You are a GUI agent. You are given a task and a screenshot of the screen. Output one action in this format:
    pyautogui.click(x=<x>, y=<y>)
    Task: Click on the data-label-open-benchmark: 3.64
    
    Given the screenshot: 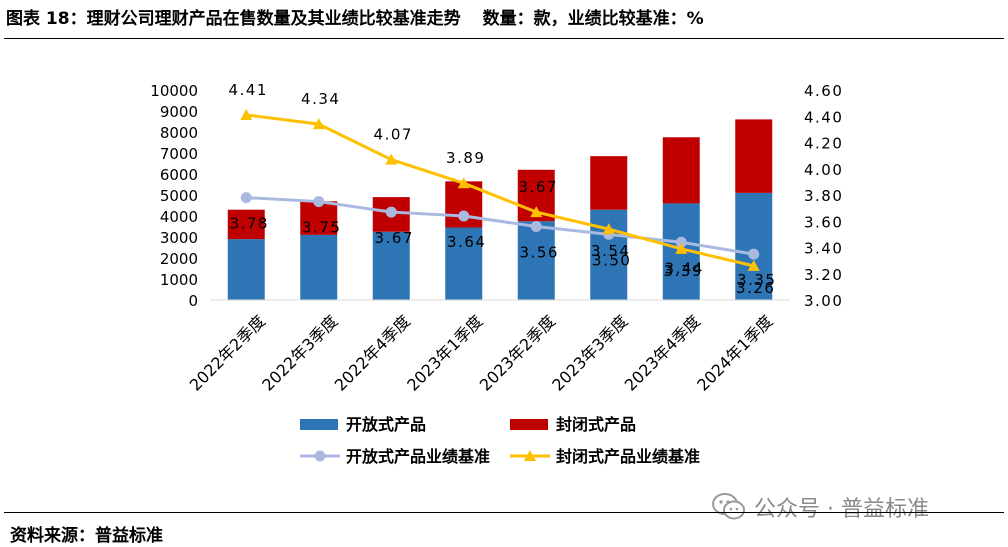 What is the action you would take?
    pyautogui.click(x=466, y=242)
    